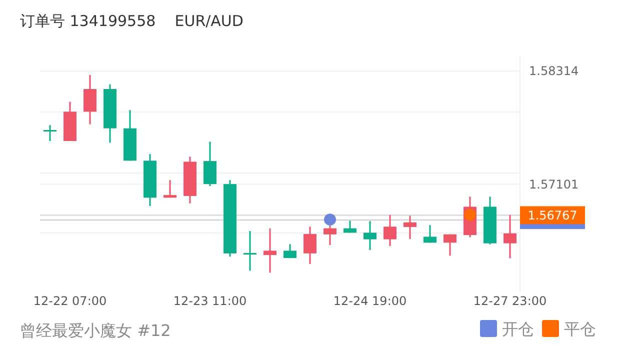 The height and width of the screenshot is (350, 620). I want to click on ref-line-label: 1.56767, so click(553, 215).